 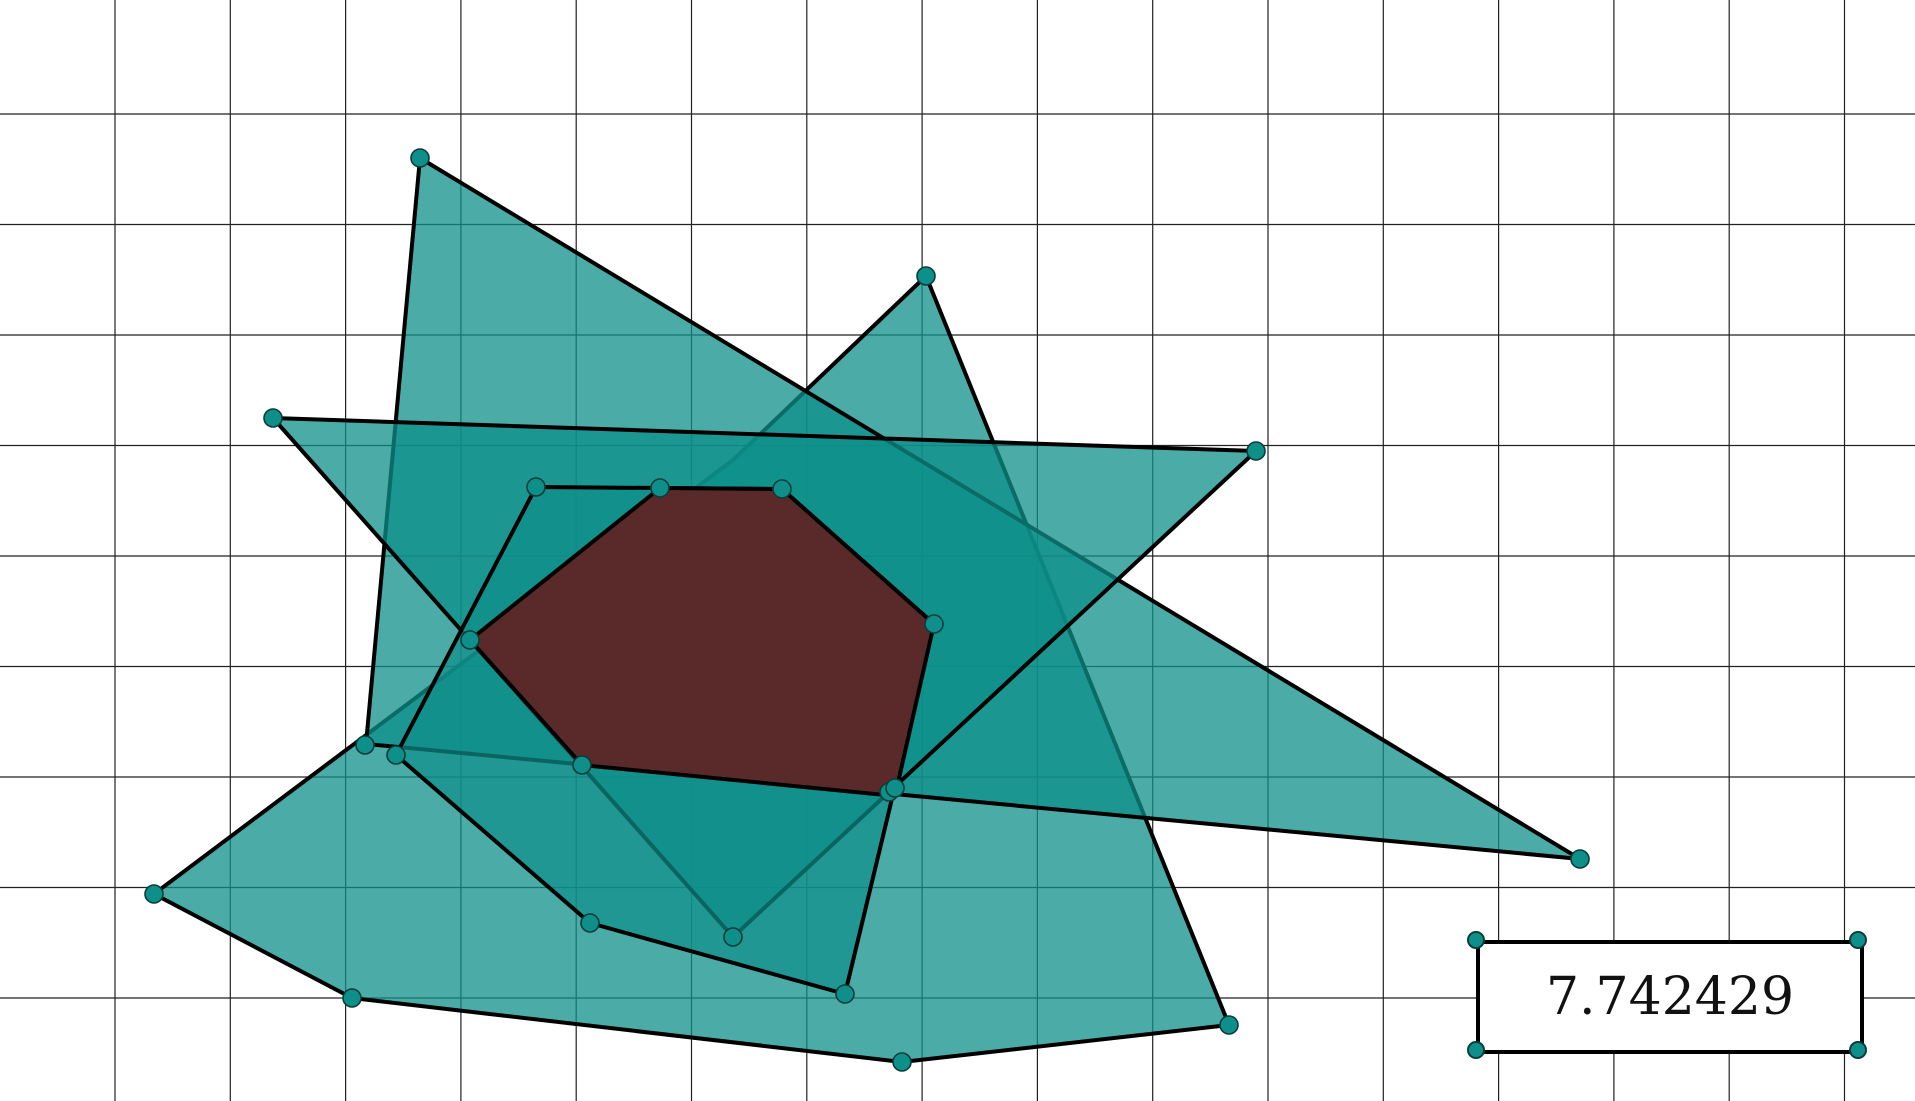 What do you see at coordinates (1858, 1050) in the screenshot?
I see `readout-corner-bottom-right` at bounding box center [1858, 1050].